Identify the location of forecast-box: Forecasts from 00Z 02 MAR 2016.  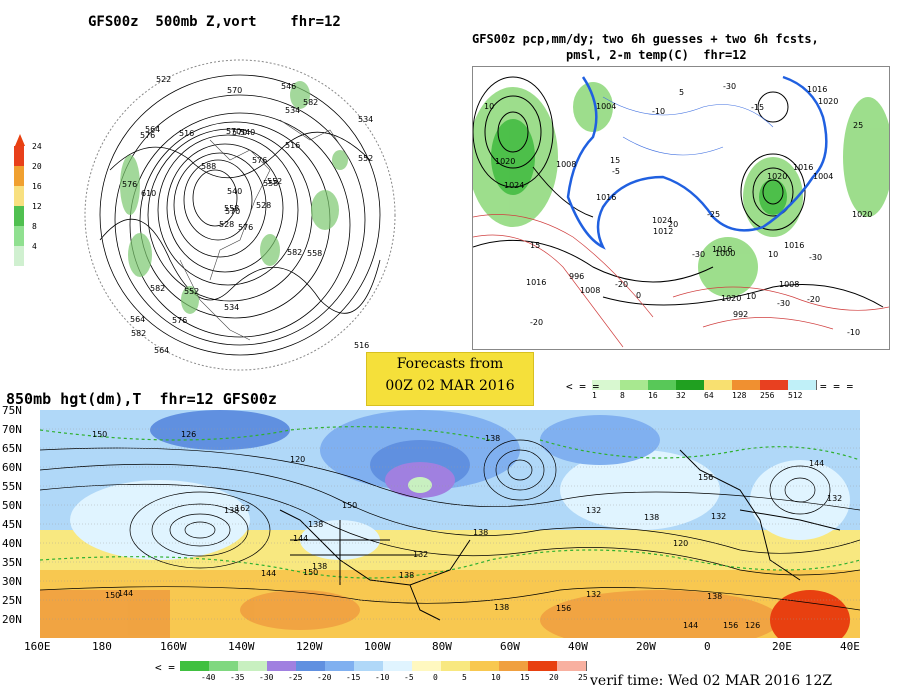
(450, 379).